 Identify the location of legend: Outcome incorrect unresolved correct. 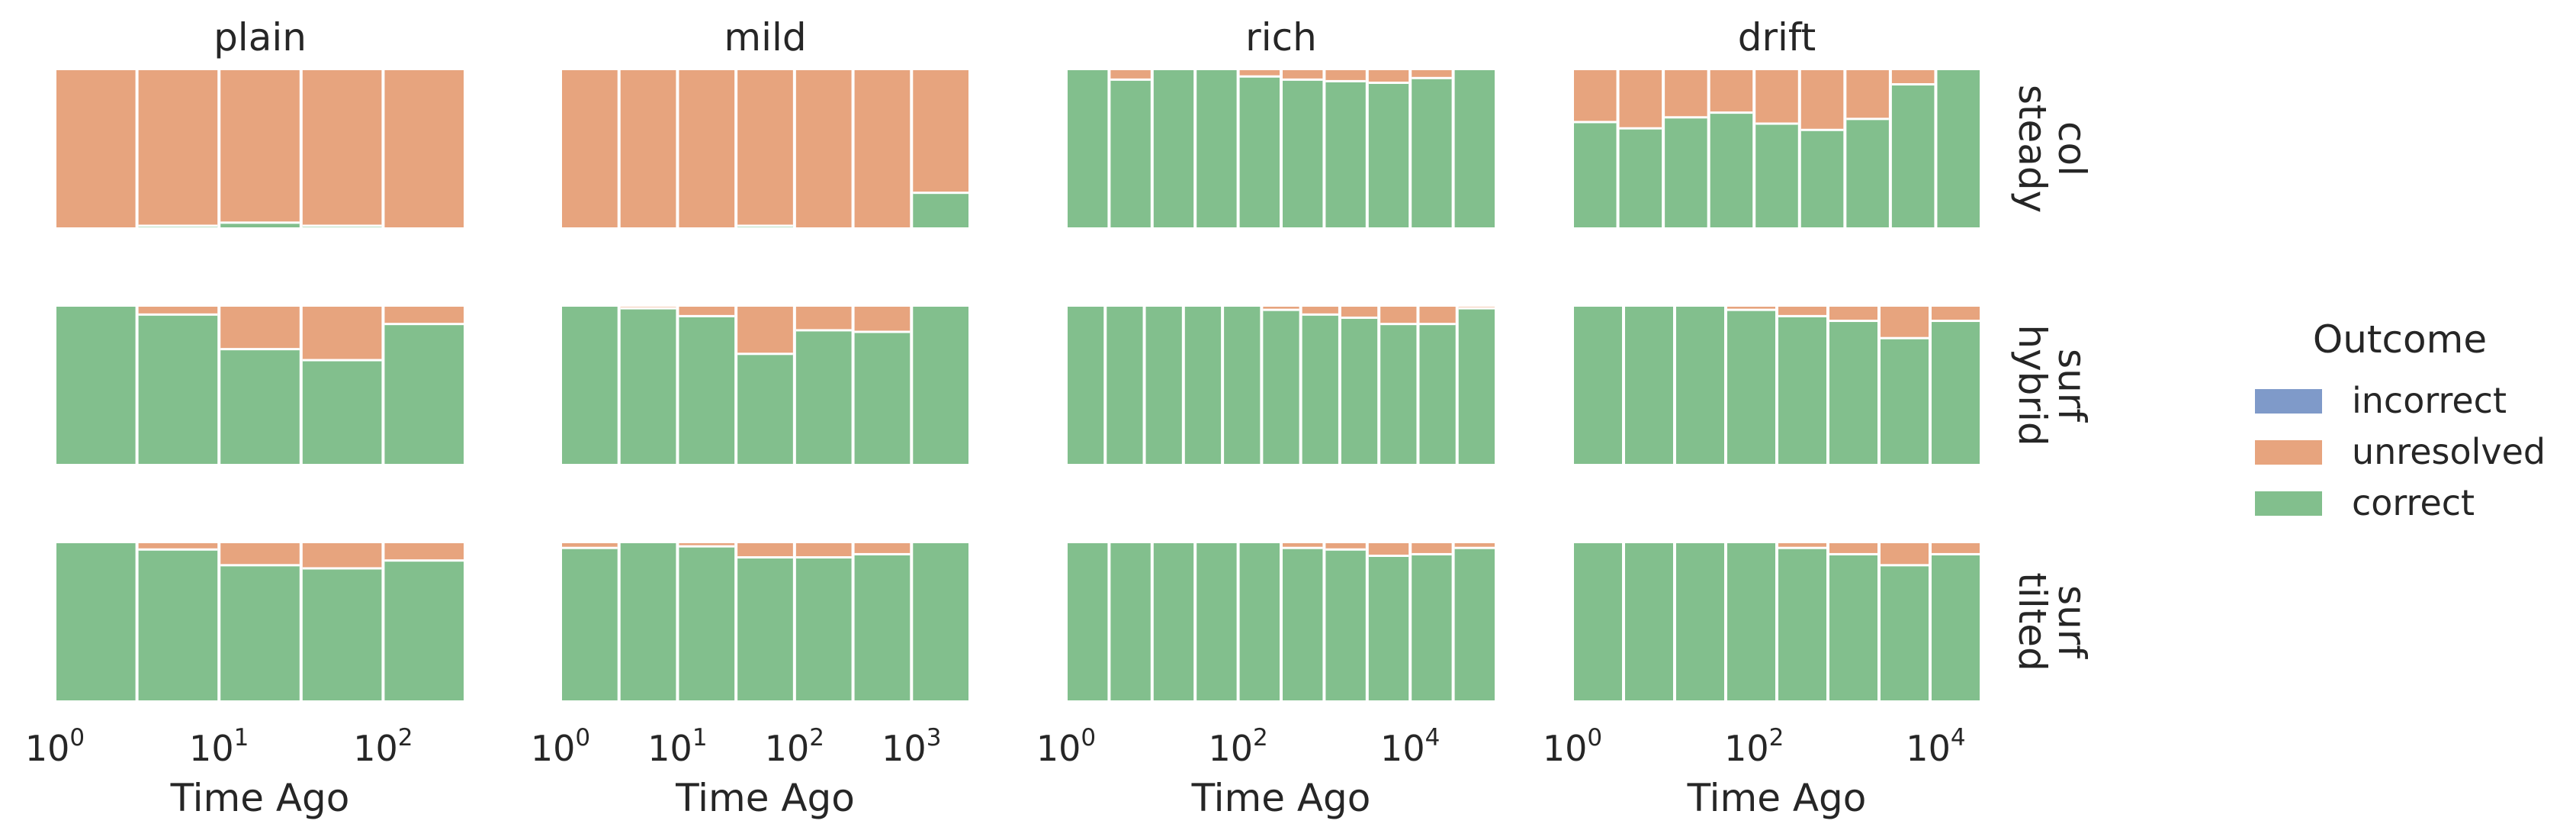
(2400, 420).